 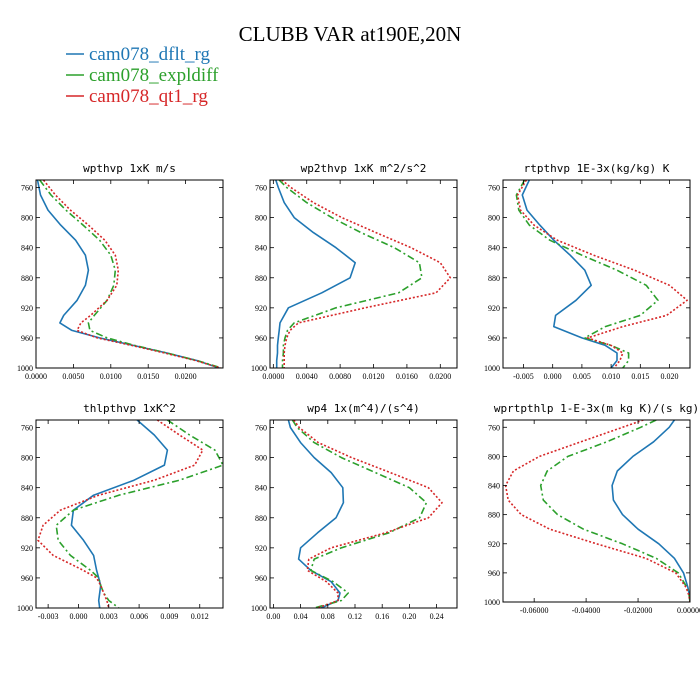 I want to click on legend-label: cam078_qt1_rg, so click(x=148, y=96).